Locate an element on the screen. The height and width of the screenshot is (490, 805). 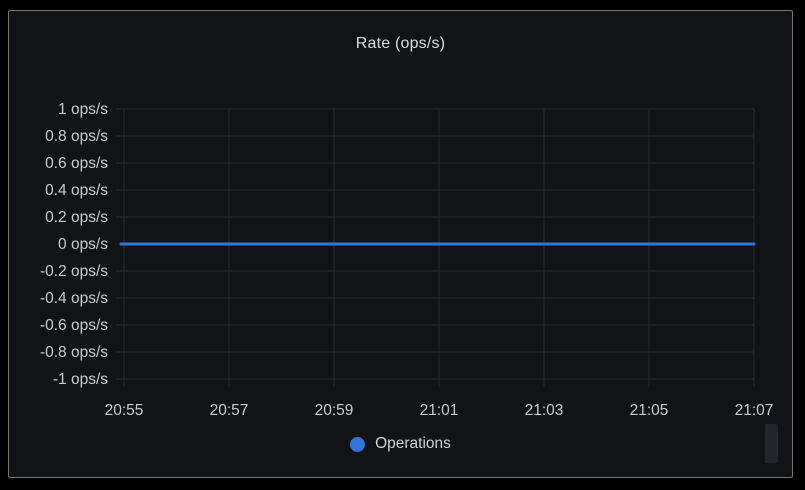
panel-title: Rate (ops/s) is located at coordinates (400, 43).